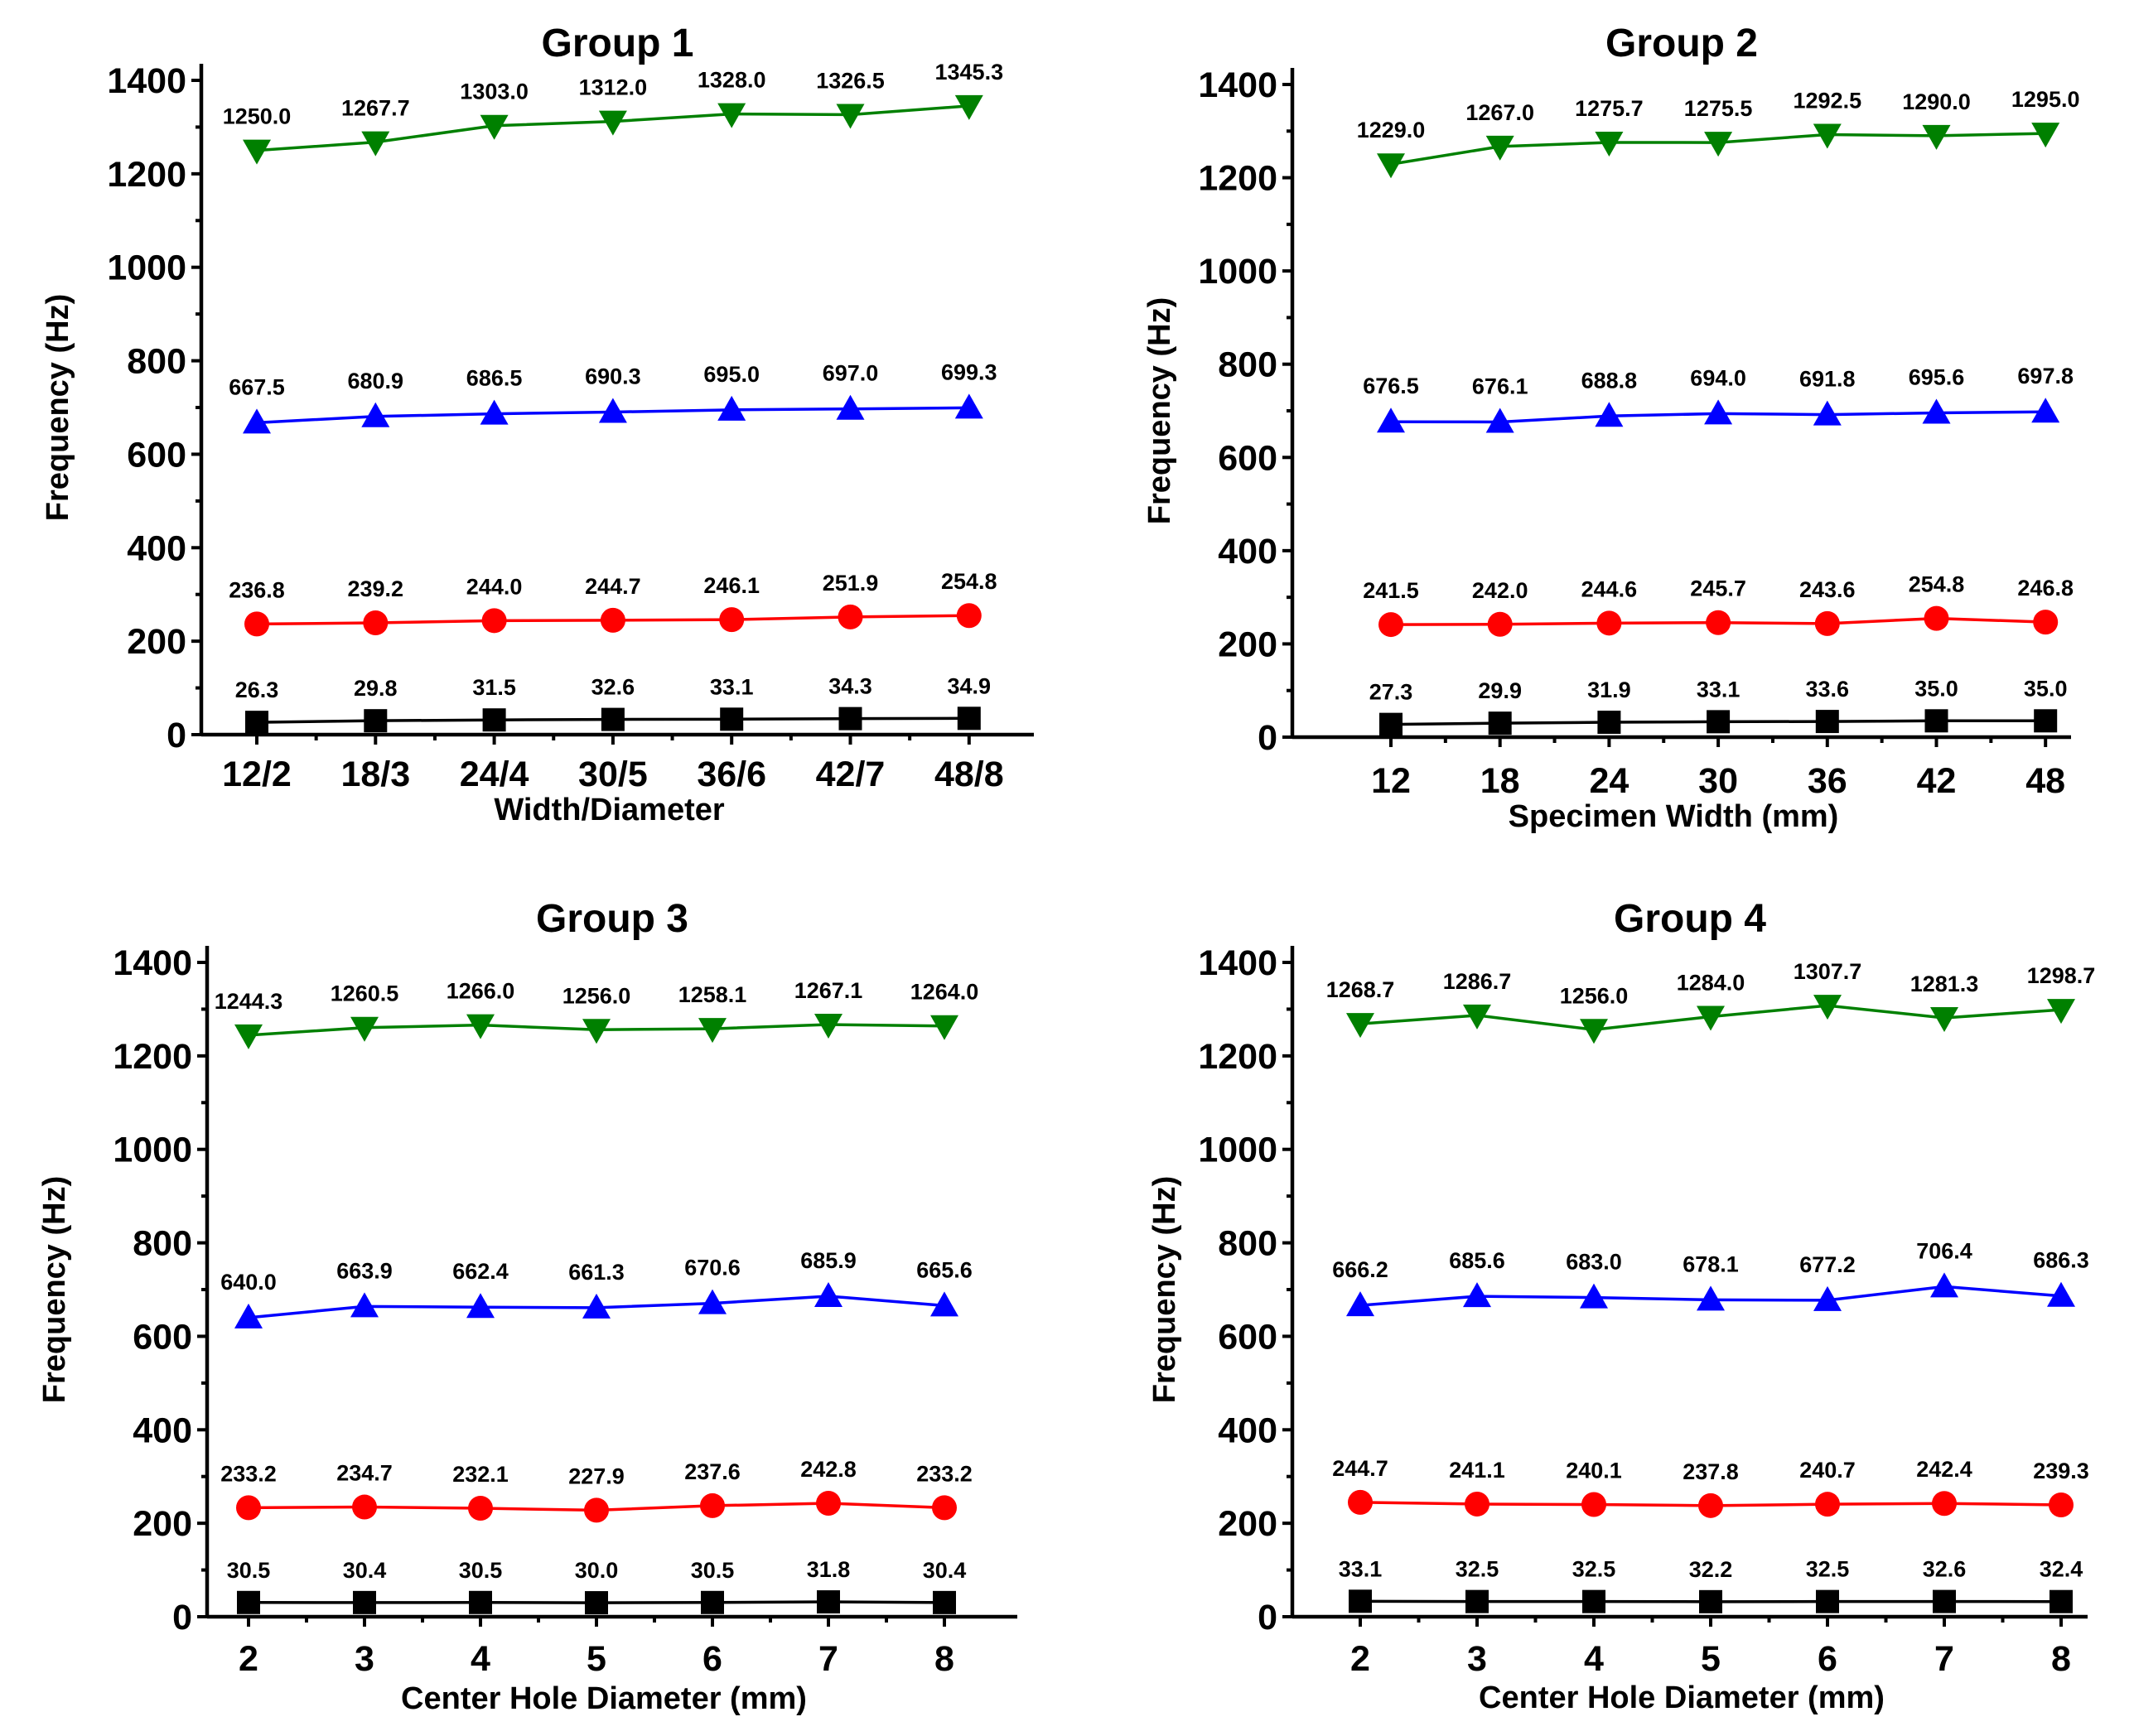 The image size is (2134, 1736). What do you see at coordinates (944, 1269) in the screenshot?
I see `data-label: 665.6` at bounding box center [944, 1269].